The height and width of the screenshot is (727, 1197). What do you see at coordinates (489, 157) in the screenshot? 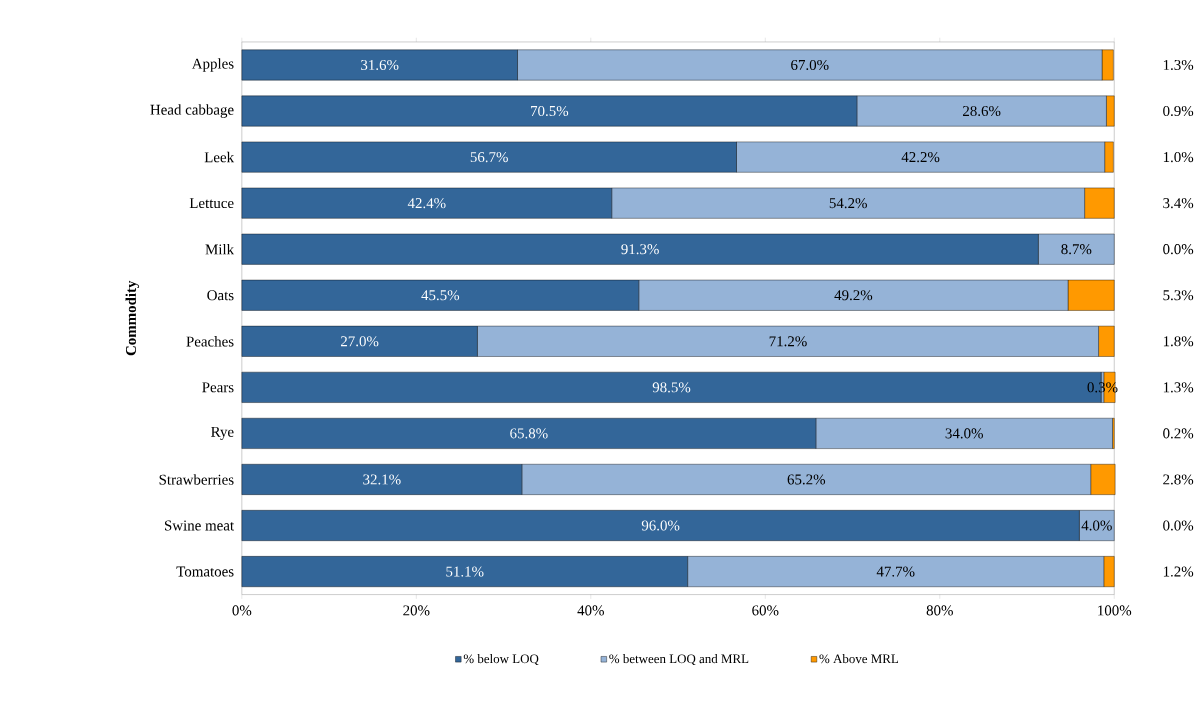
I see `data-label: 56.7%` at bounding box center [489, 157].